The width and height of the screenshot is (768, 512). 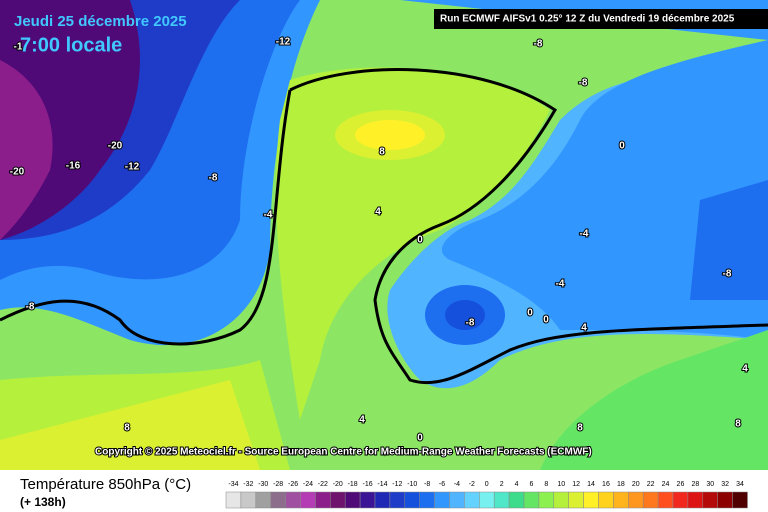 I want to click on scale-label: 2, so click(x=502, y=484).